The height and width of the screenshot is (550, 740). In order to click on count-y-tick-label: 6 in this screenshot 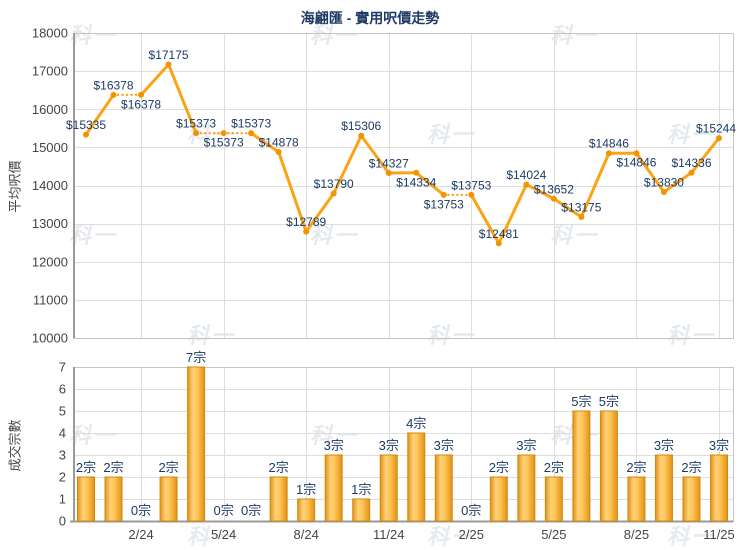, I will do `click(62, 389)`.